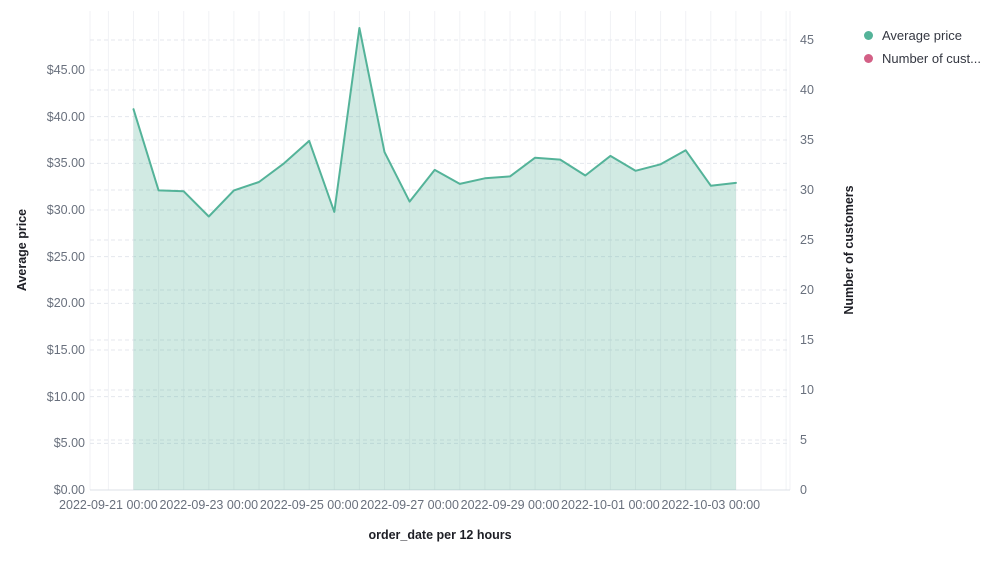  Describe the element at coordinates (65, 116) in the screenshot. I see `y-left-tick-label: $40.00` at that location.